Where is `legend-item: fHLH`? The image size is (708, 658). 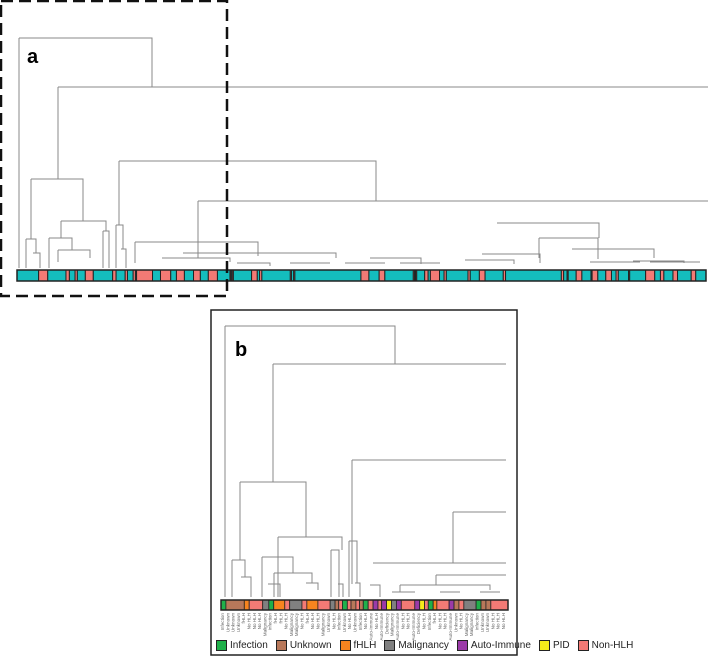 legend-item: fHLH is located at coordinates (357, 645).